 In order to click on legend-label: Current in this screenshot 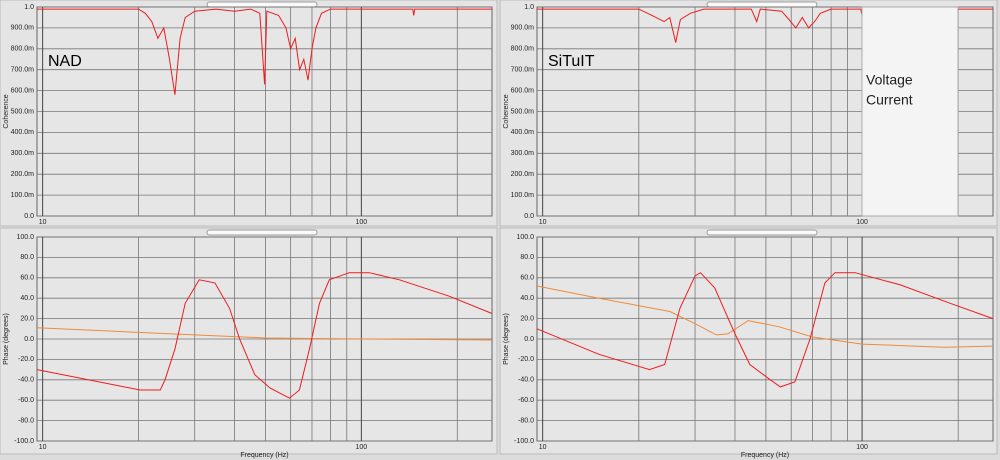, I will do `click(889, 100)`.